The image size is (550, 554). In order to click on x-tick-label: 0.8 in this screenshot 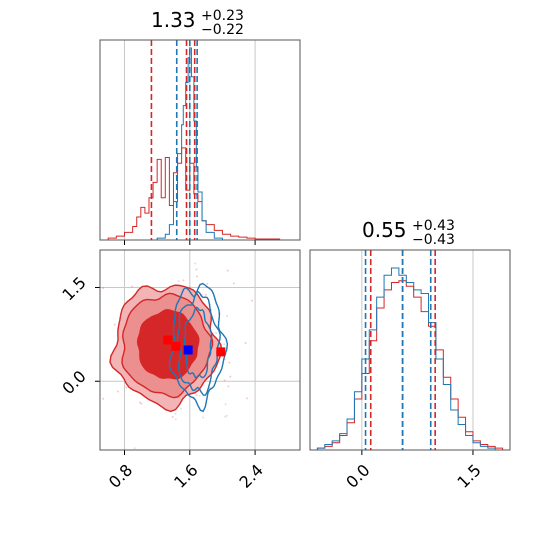, I will do `click(120, 475)`.